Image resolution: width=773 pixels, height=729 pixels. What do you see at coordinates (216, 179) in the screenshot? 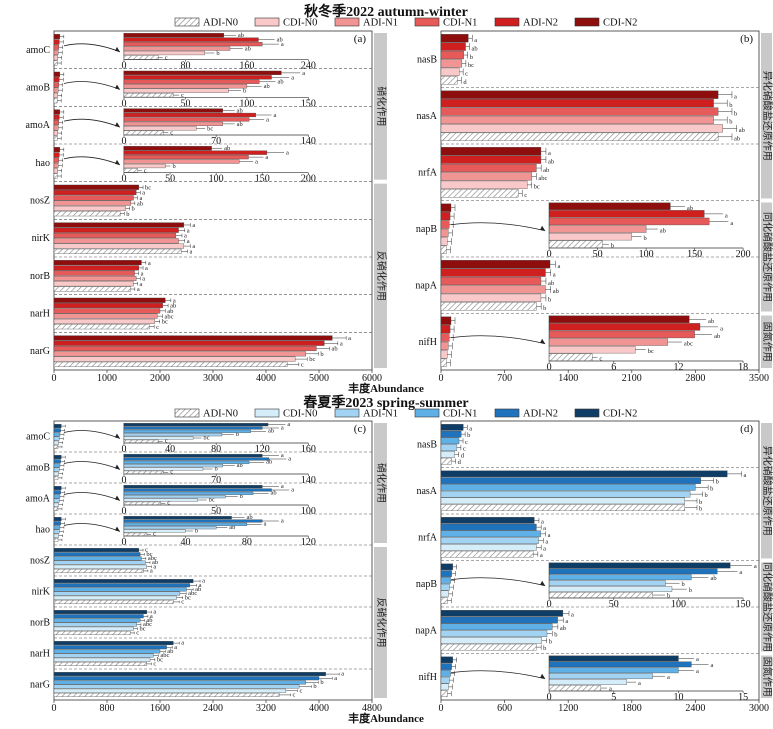
I see `inset-tick-label: 100` at bounding box center [216, 179].